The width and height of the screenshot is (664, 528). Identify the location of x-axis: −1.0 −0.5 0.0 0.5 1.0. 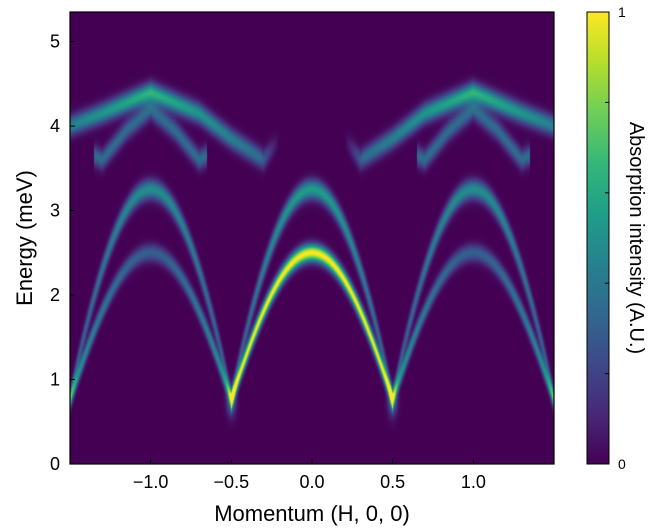
(309, 475).